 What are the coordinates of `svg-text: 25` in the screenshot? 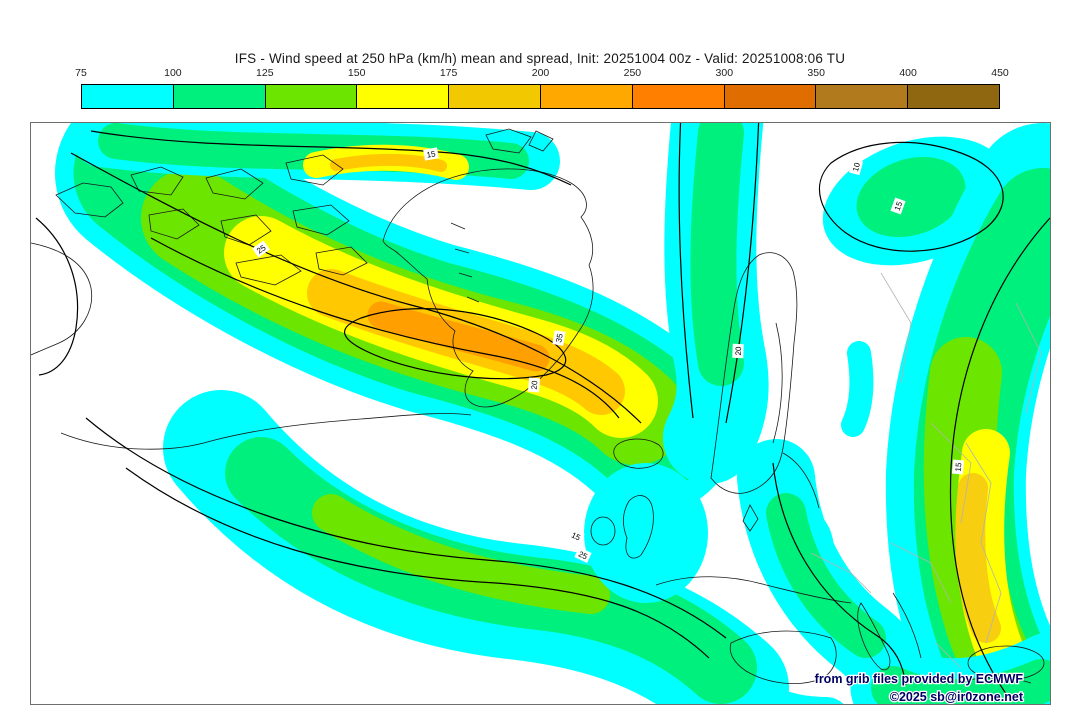 It's located at (583, 555).